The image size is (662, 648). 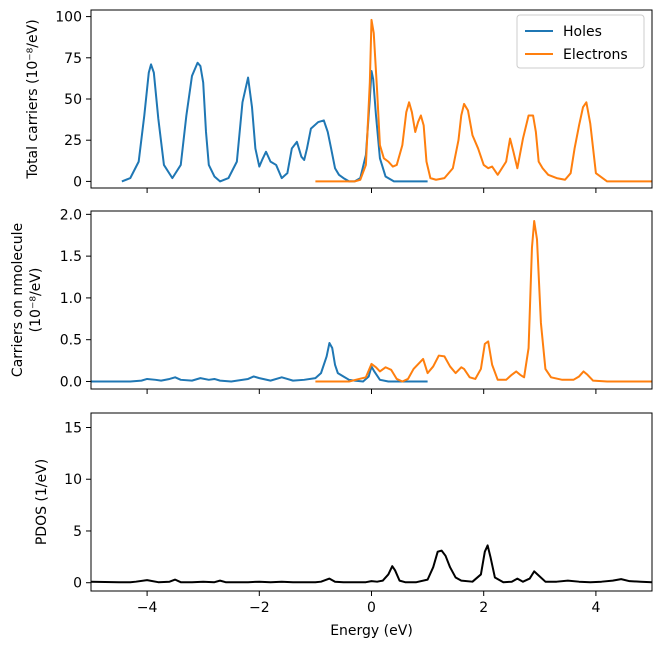 What do you see at coordinates (18, 300) in the screenshot?
I see `y-axis-label-line: Carriers on nmolecule` at bounding box center [18, 300].